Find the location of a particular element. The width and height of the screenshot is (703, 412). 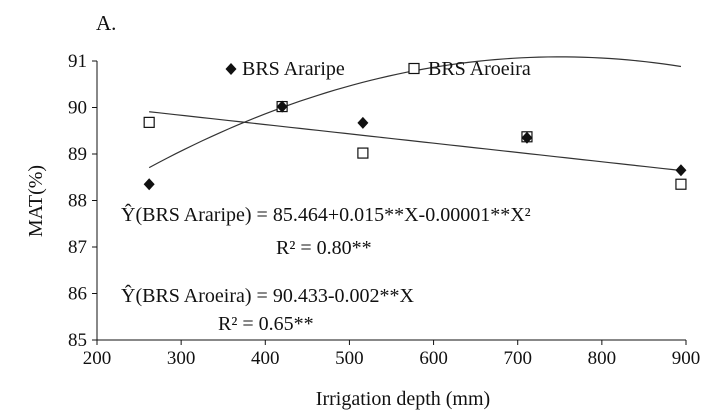

y-tick-label: 89 is located at coordinates (77, 154).